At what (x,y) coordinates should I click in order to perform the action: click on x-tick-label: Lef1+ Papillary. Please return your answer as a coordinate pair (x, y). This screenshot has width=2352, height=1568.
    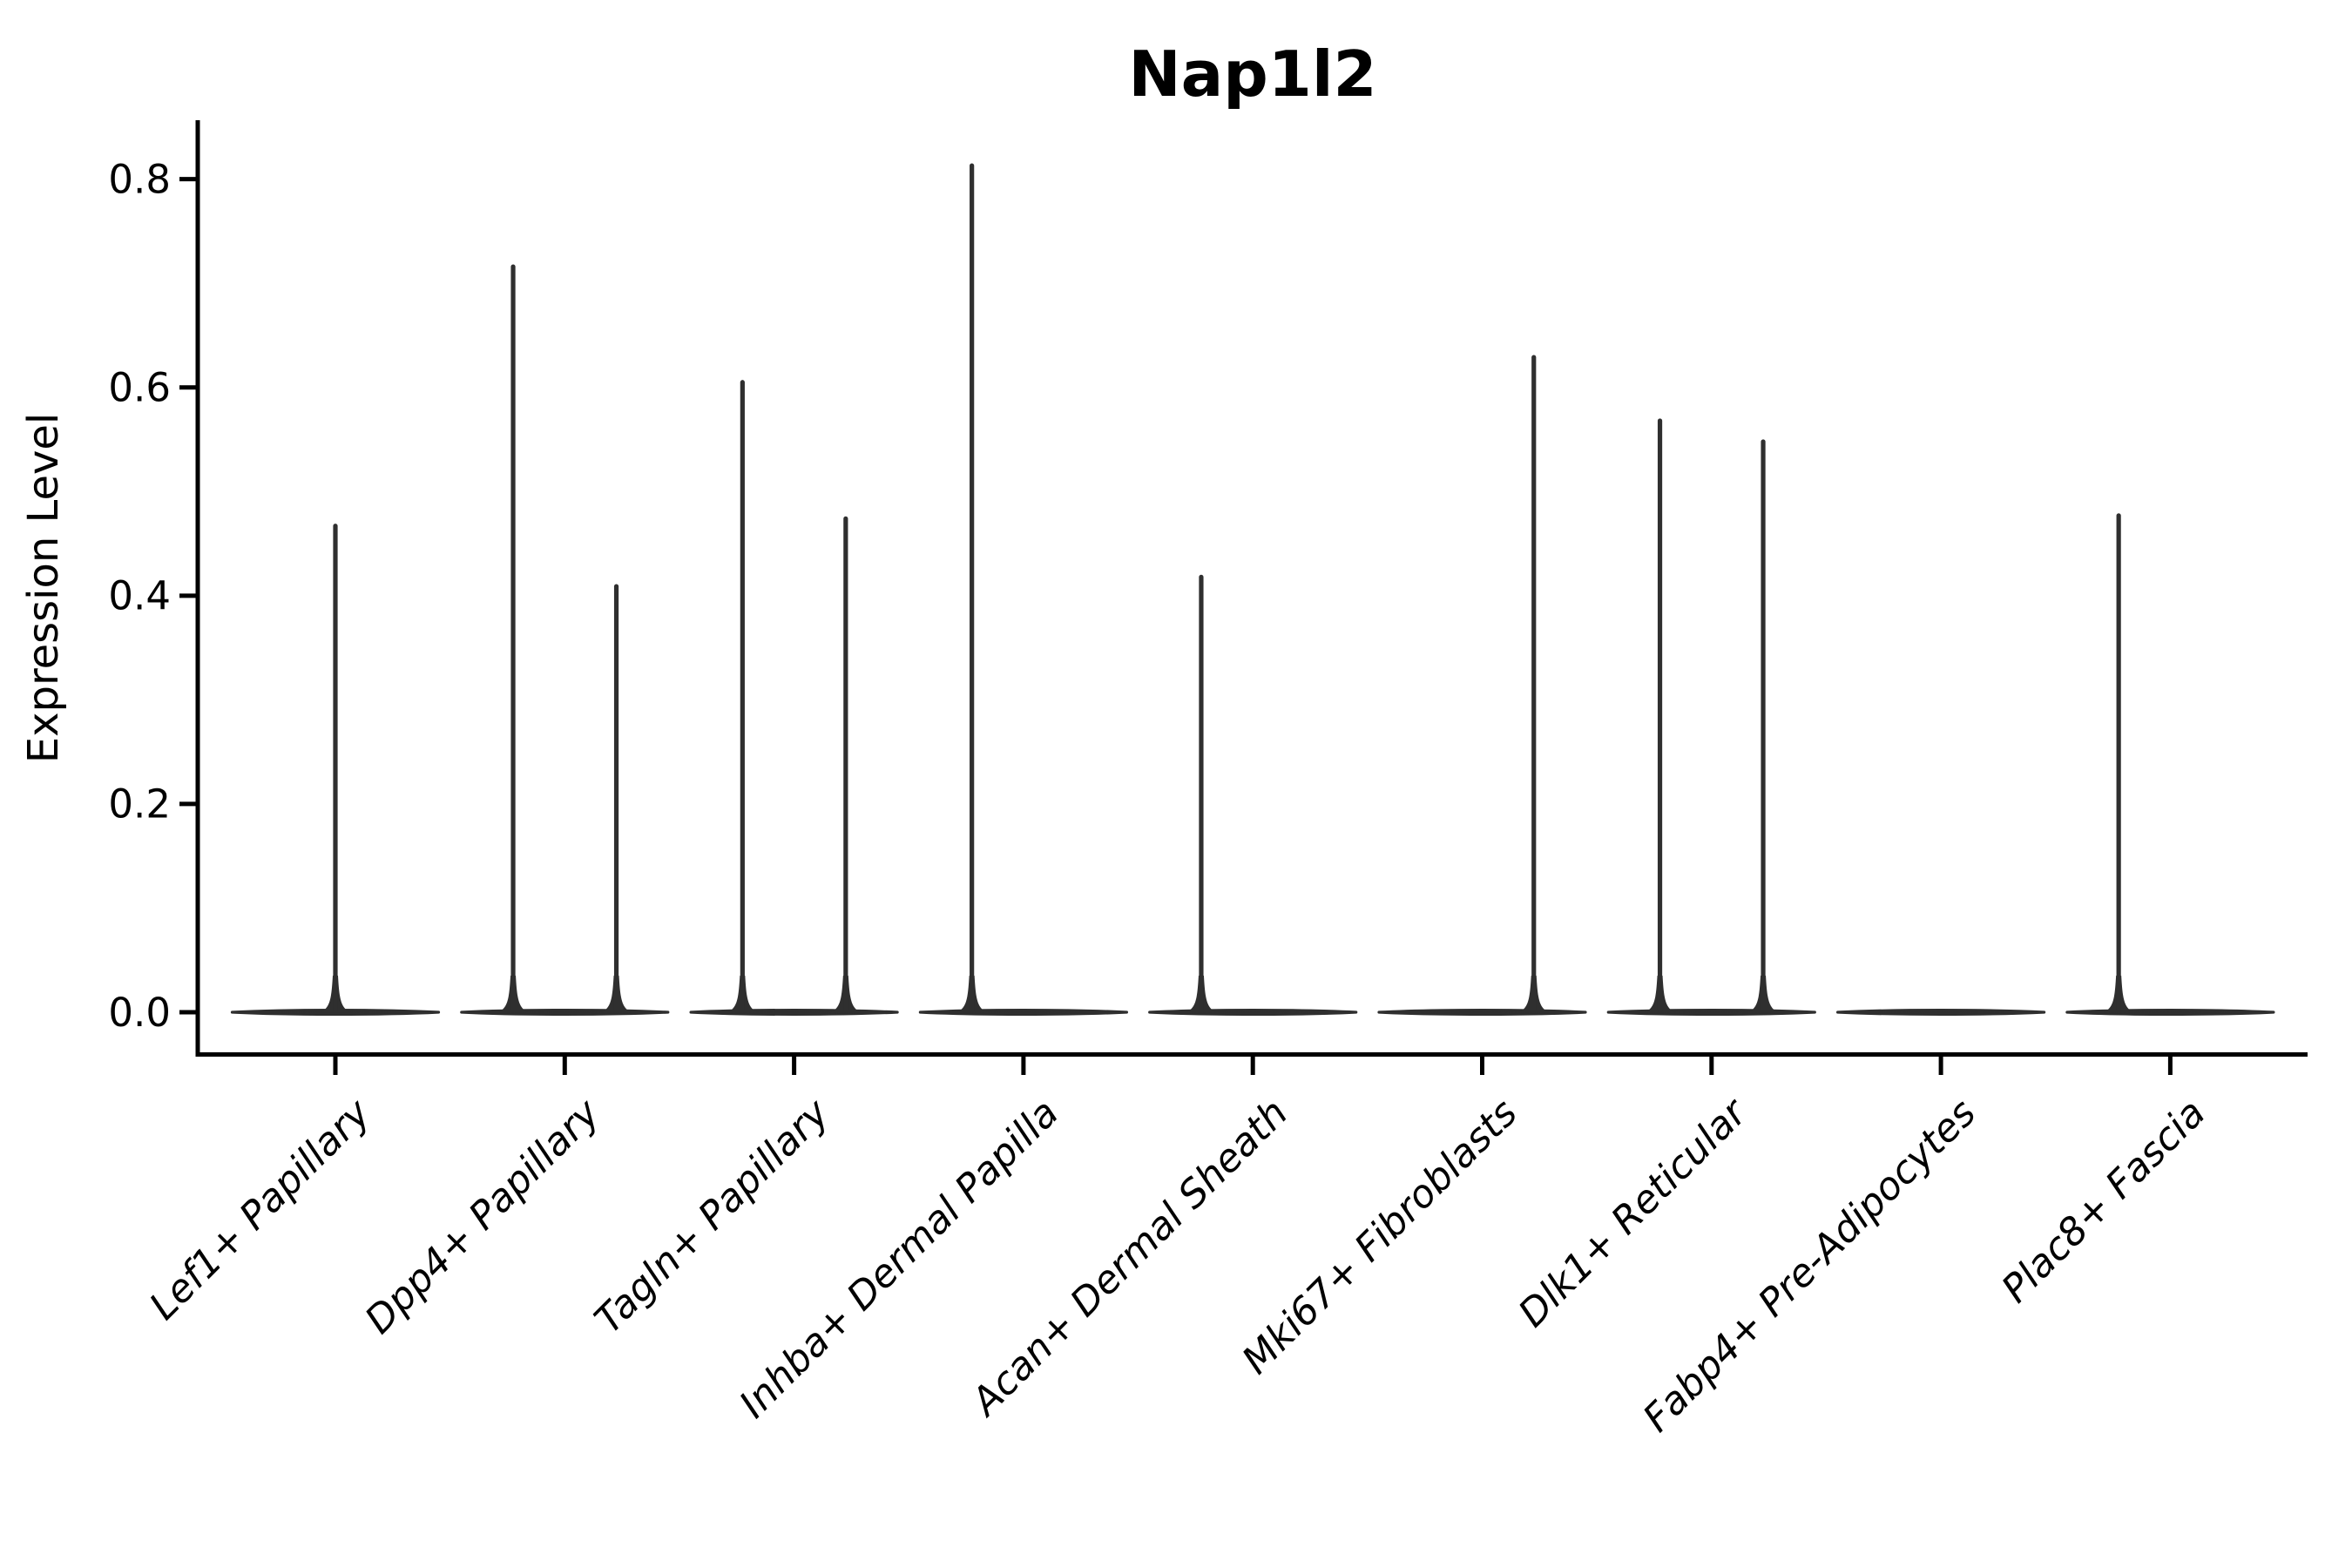
    Looking at the image, I should click on (260, 1209).